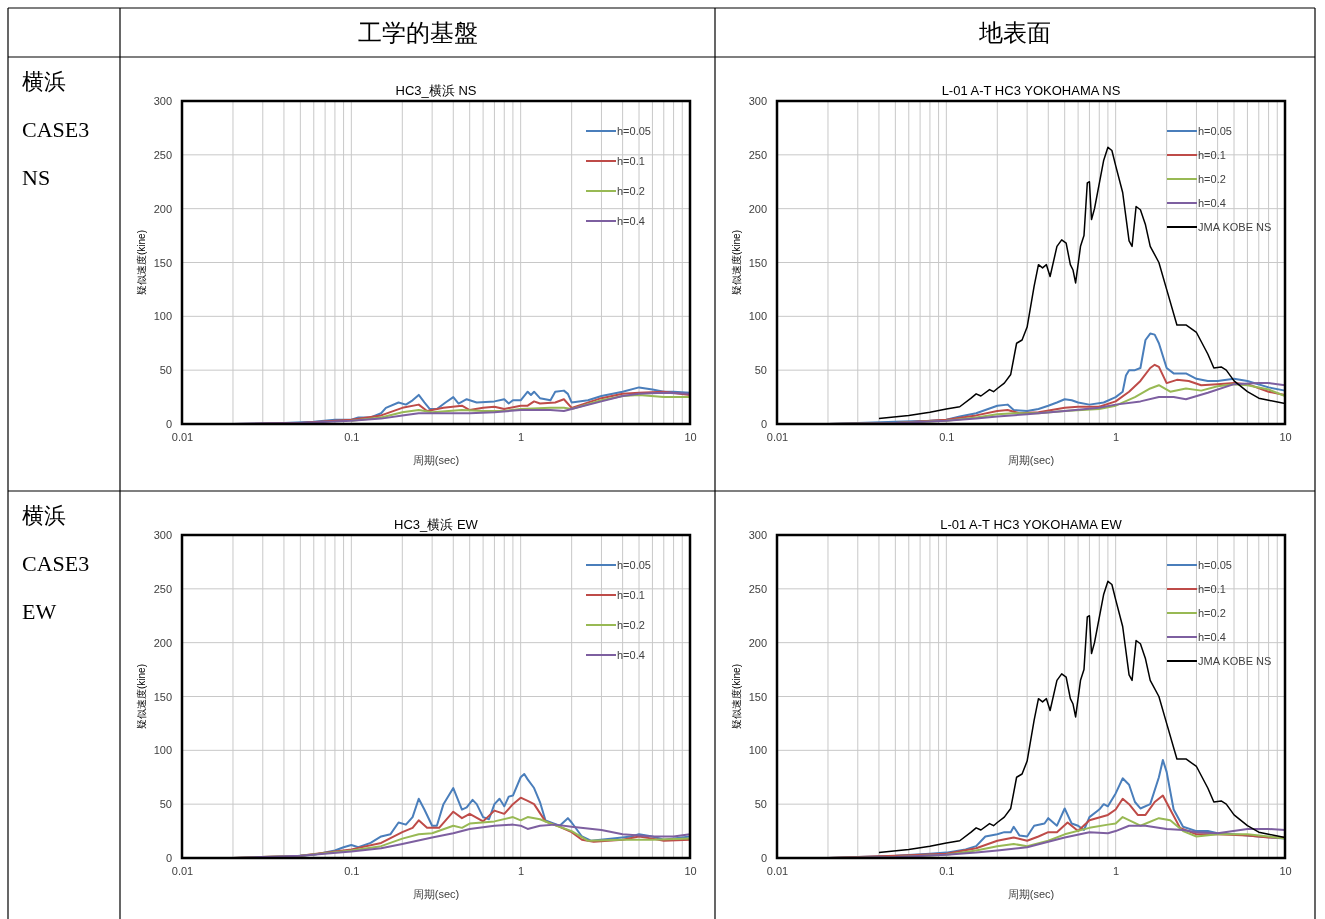 This screenshot has width=1325, height=919. What do you see at coordinates (436, 90) in the screenshot?
I see `chart-title: HC3_横浜 NS` at bounding box center [436, 90].